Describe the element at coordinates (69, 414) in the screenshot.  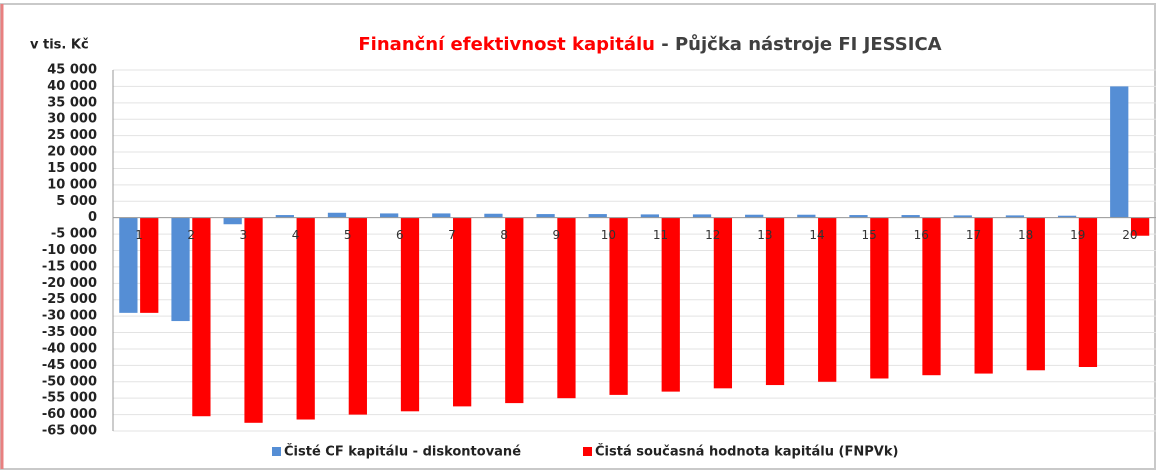
I see `y-tick-label: -60 000` at that location.